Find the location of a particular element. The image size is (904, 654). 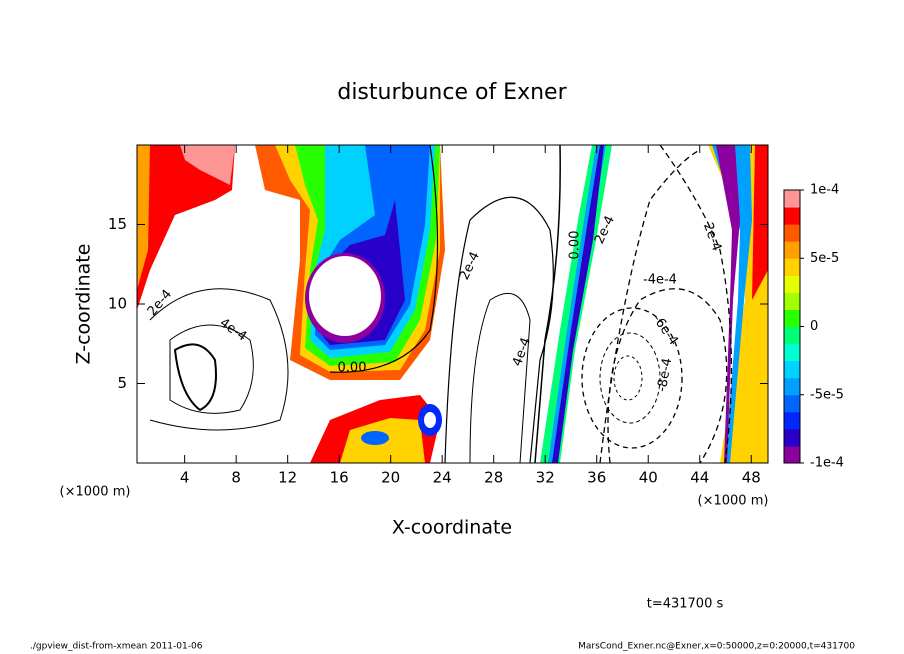

x-tick-label: 40 is located at coordinates (648, 478).